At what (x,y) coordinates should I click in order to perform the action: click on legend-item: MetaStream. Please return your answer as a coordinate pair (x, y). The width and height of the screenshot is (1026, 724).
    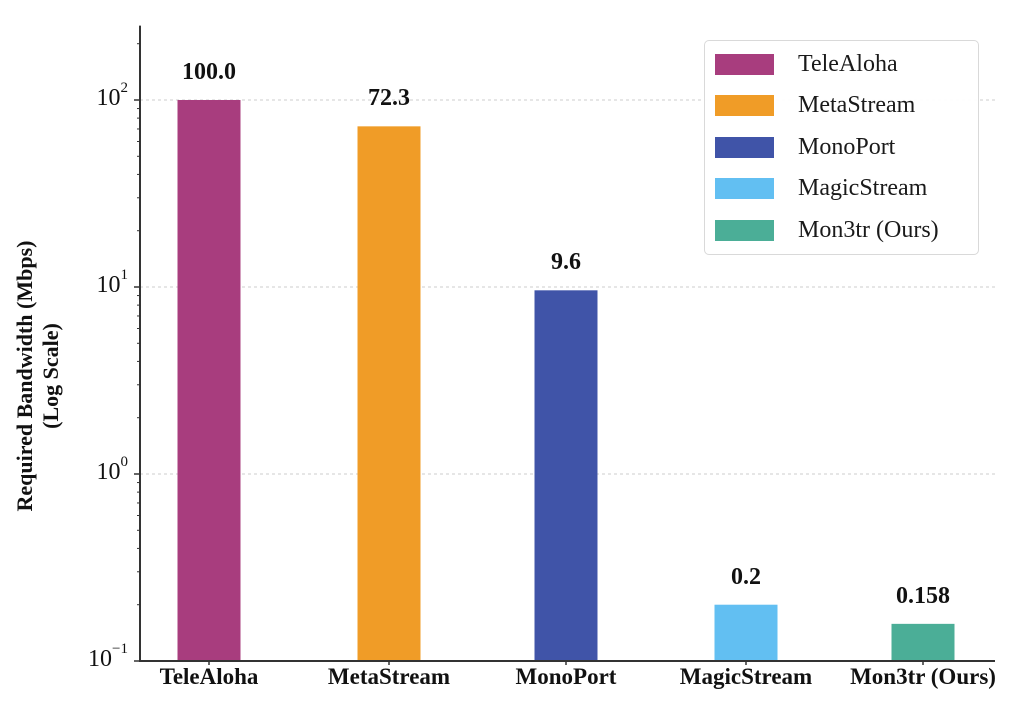
    Looking at the image, I should click on (815, 106).